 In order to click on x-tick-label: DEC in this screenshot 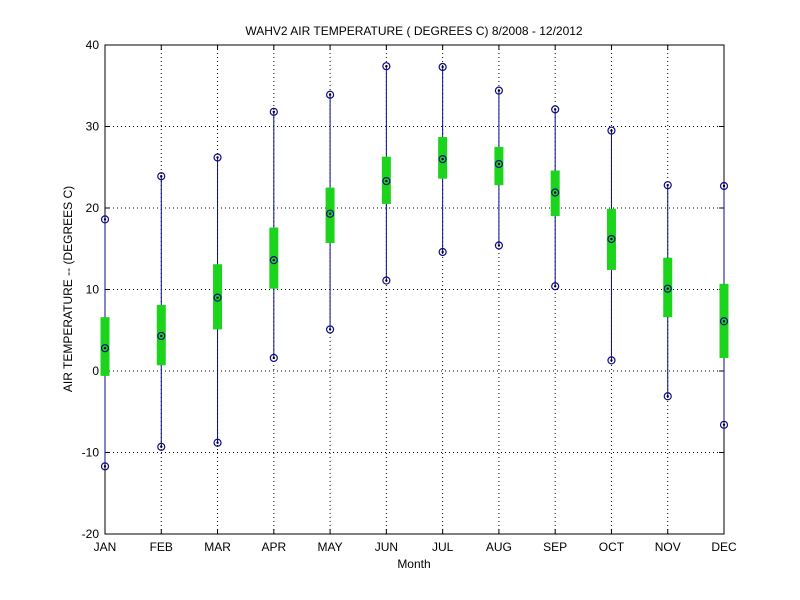, I will do `click(724, 547)`.